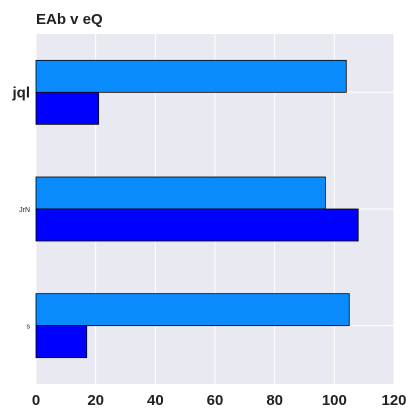 This screenshot has height=420, width=420. I want to click on x-tick-label: 60, so click(215, 400).